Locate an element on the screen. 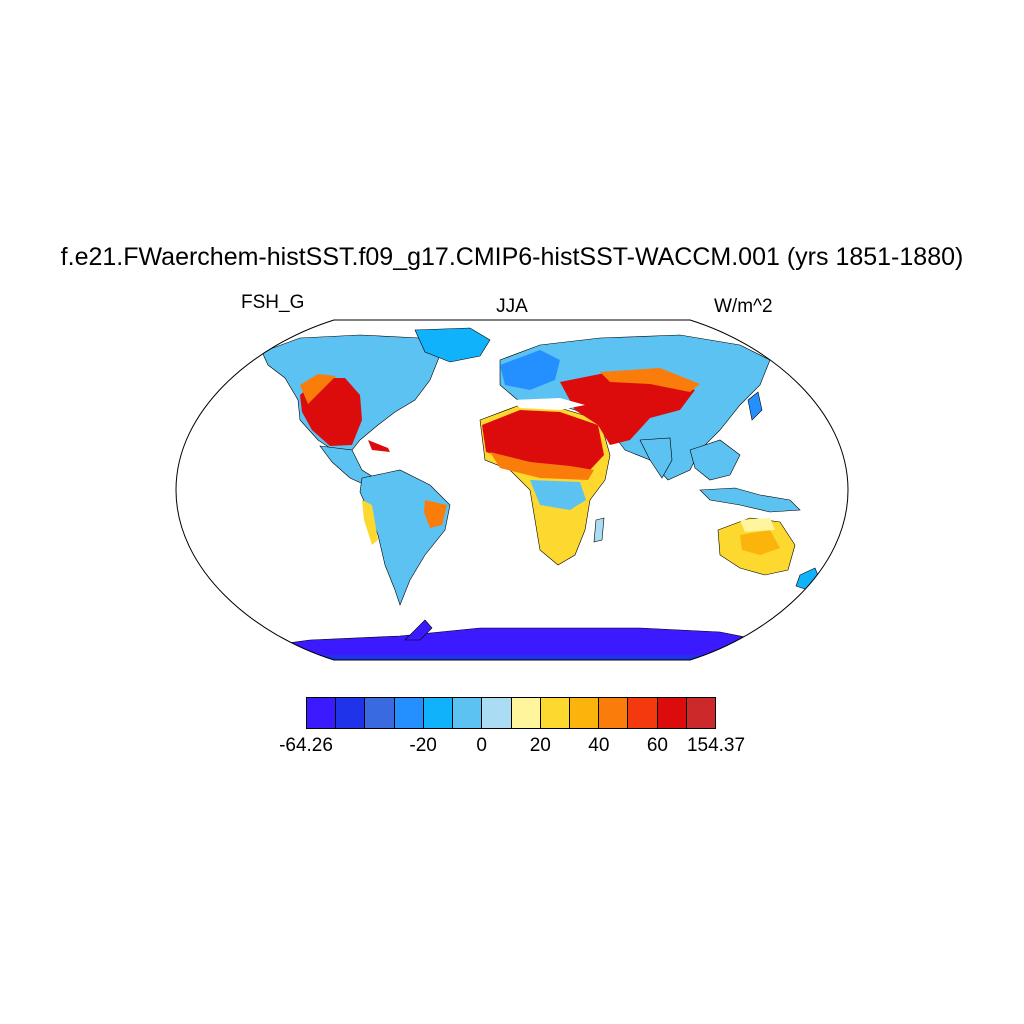 The height and width of the screenshot is (1024, 1024). antarctic-peninsula is located at coordinates (418, 630).